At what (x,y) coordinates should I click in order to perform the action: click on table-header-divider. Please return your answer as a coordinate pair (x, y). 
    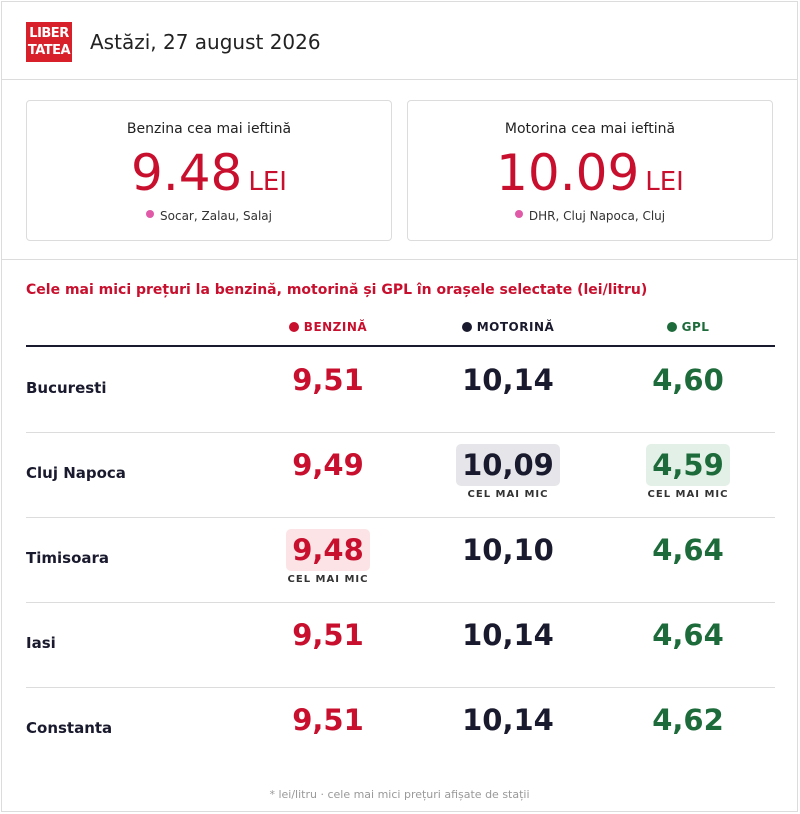
    Looking at the image, I should click on (400, 346).